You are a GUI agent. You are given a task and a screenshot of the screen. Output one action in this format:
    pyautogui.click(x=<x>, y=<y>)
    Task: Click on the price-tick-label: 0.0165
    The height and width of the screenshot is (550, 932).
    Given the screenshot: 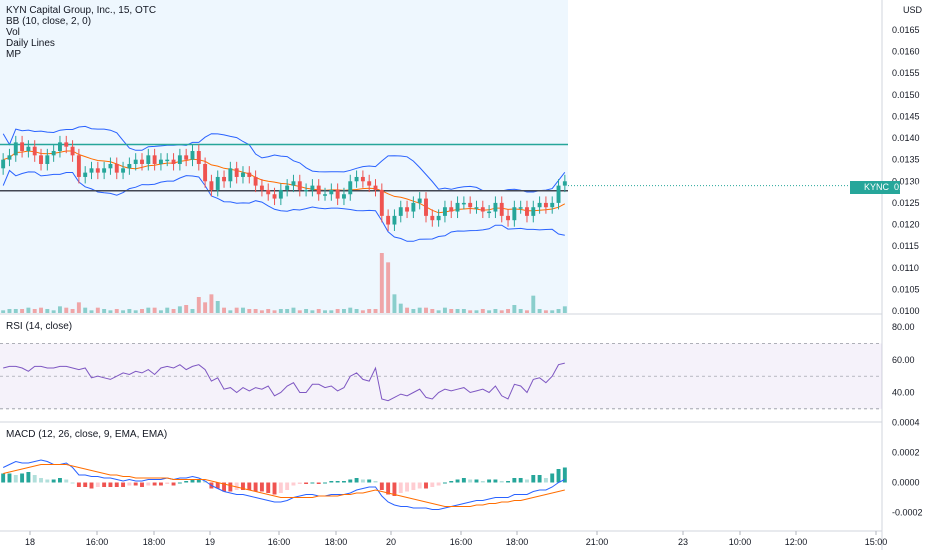 What is the action you would take?
    pyautogui.click(x=906, y=30)
    